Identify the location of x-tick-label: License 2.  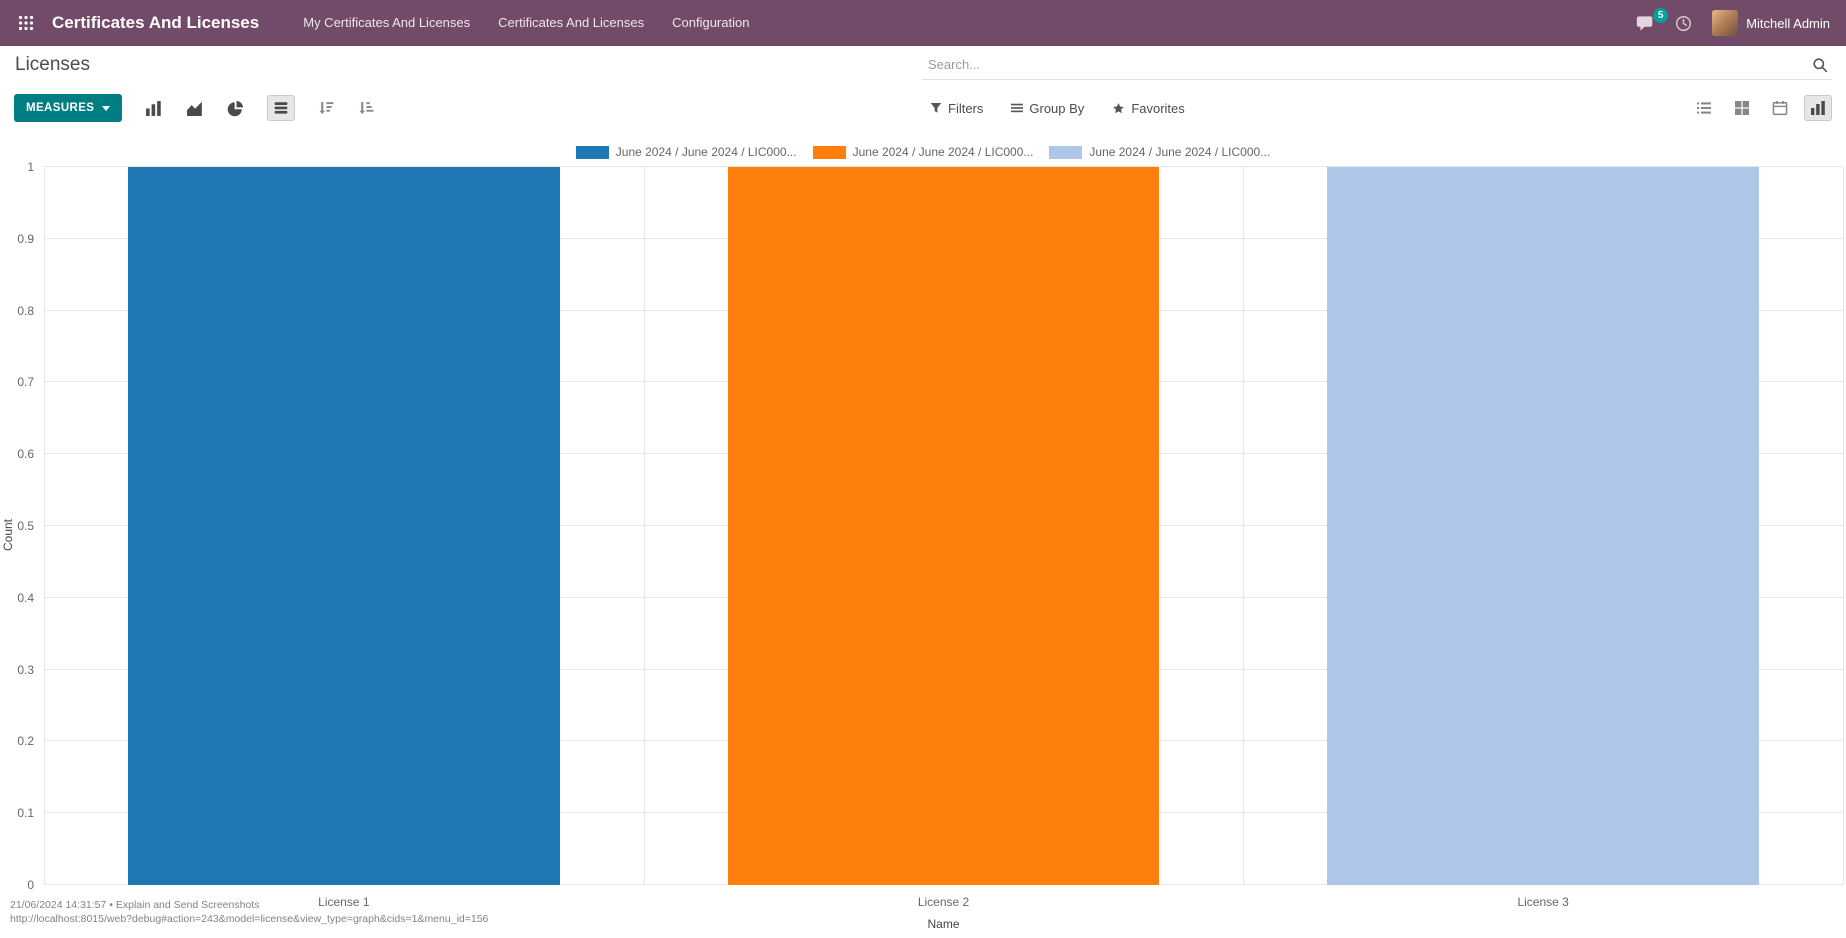
(943, 902).